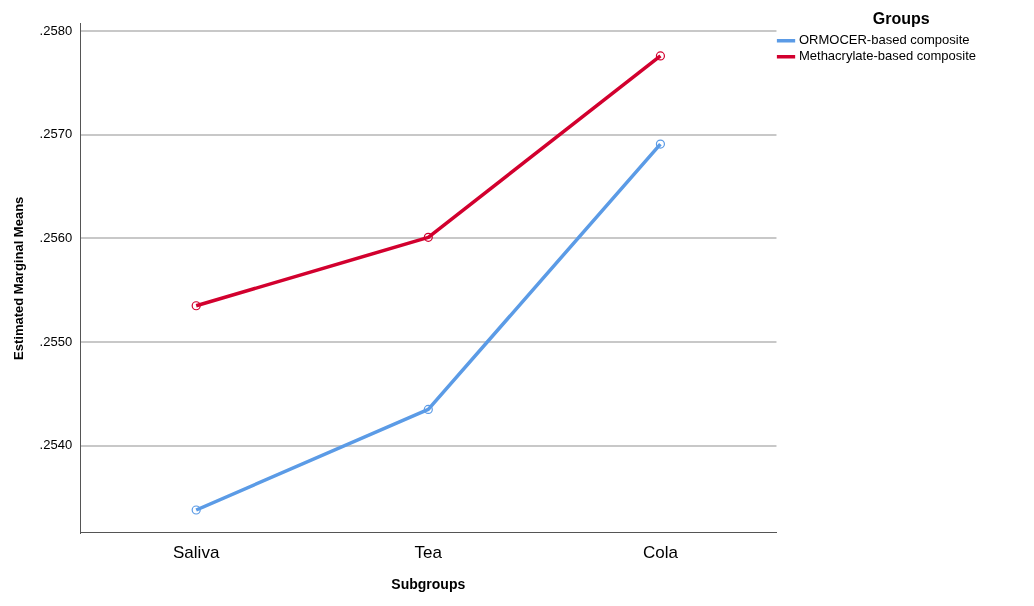 The width and height of the screenshot is (1034, 606). What do you see at coordinates (196, 552) in the screenshot?
I see `x-tick-label: Saliva` at bounding box center [196, 552].